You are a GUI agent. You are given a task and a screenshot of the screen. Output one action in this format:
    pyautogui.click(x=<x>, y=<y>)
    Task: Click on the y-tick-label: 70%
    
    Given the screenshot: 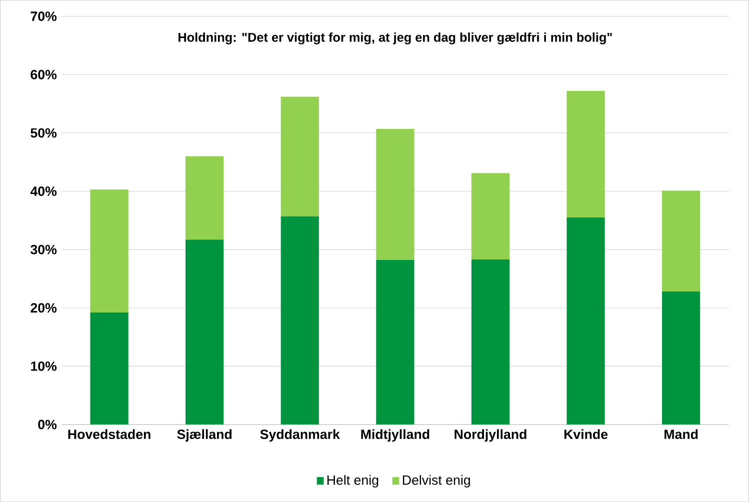 What is the action you would take?
    pyautogui.click(x=43, y=16)
    